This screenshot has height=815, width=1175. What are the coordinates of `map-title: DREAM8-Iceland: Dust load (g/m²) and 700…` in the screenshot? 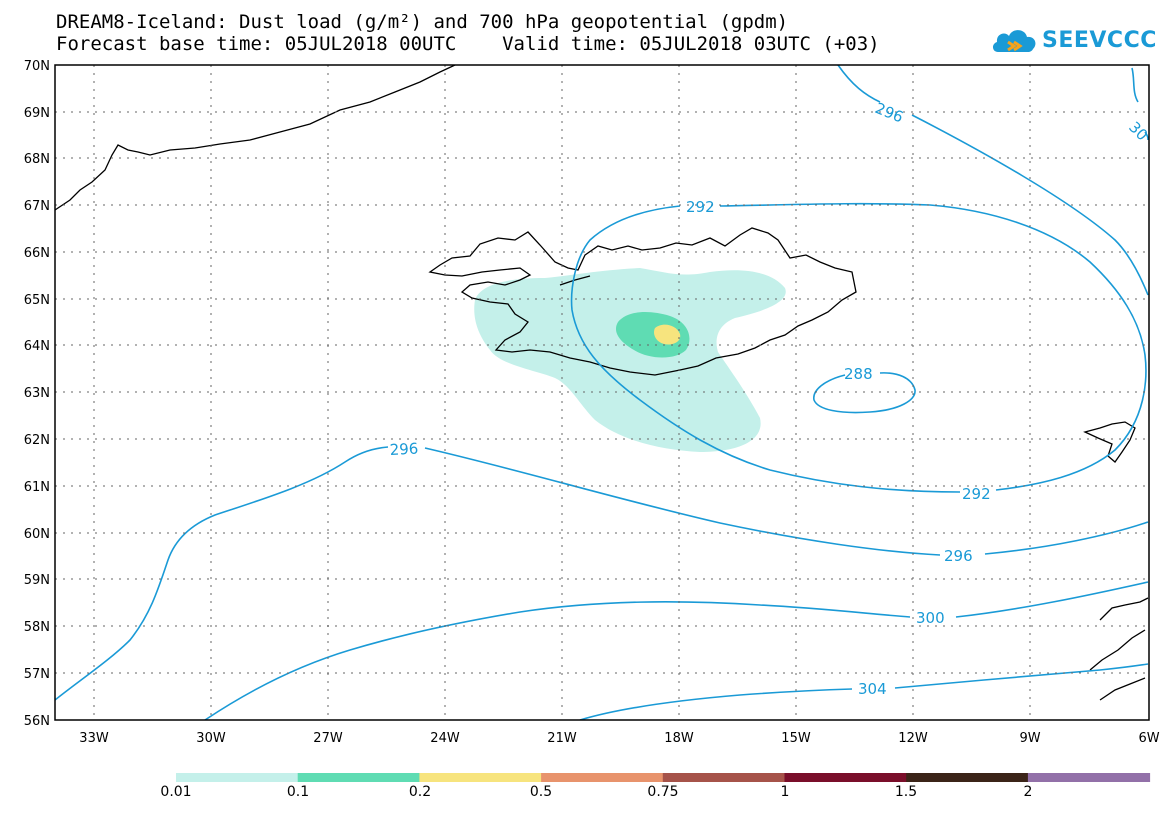 It's located at (422, 22).